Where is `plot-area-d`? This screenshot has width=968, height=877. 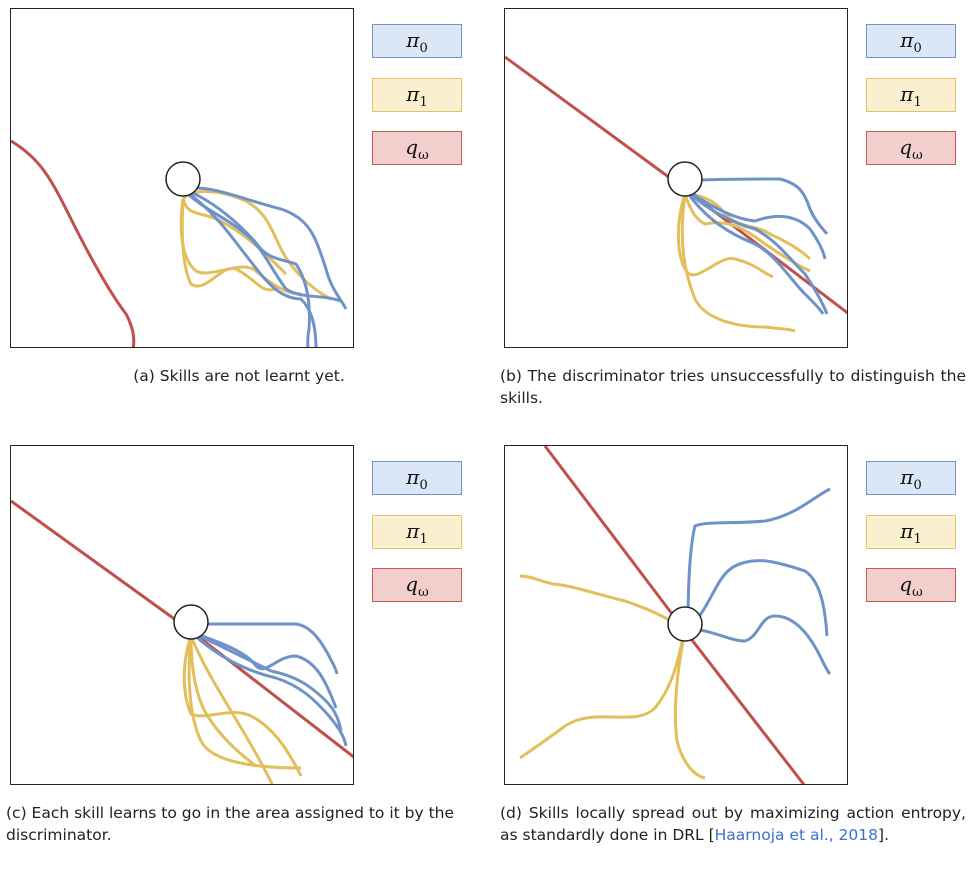 plot-area-d is located at coordinates (676, 615).